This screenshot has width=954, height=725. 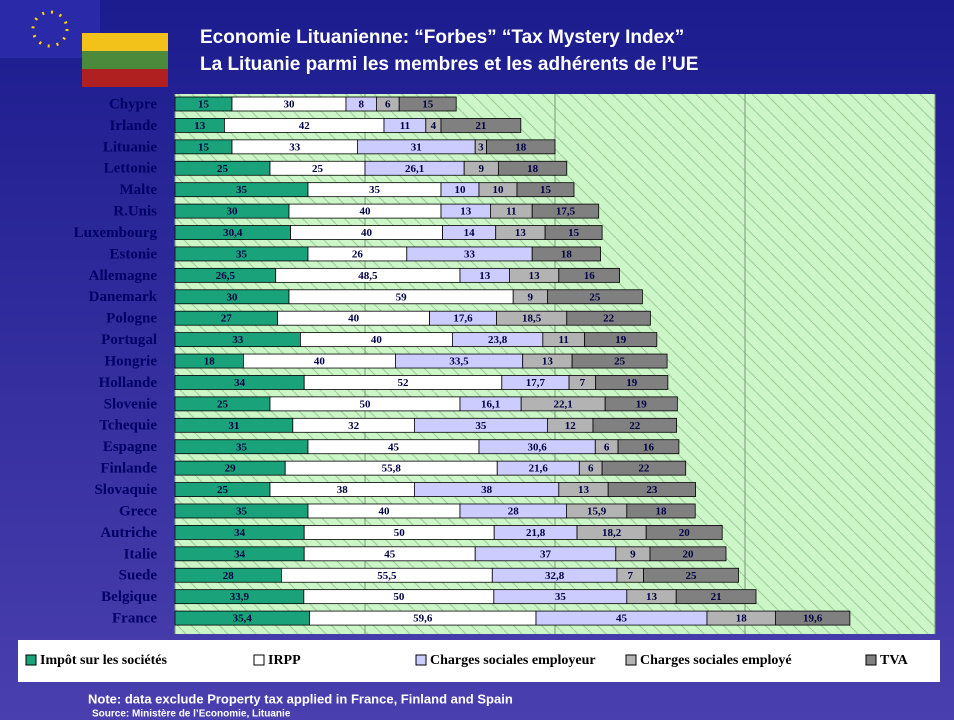 What do you see at coordinates (630, 576) in the screenshot?
I see `value-label: 7` at bounding box center [630, 576].